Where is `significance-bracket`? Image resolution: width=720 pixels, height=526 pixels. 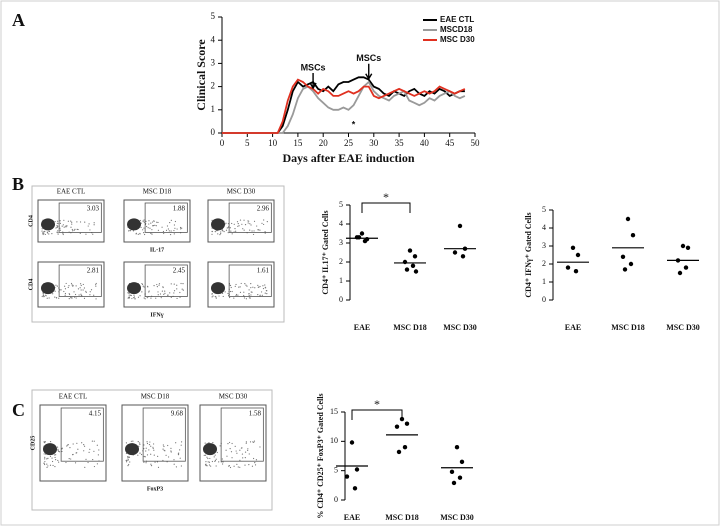 significance-bracket is located at coordinates (377, 414).